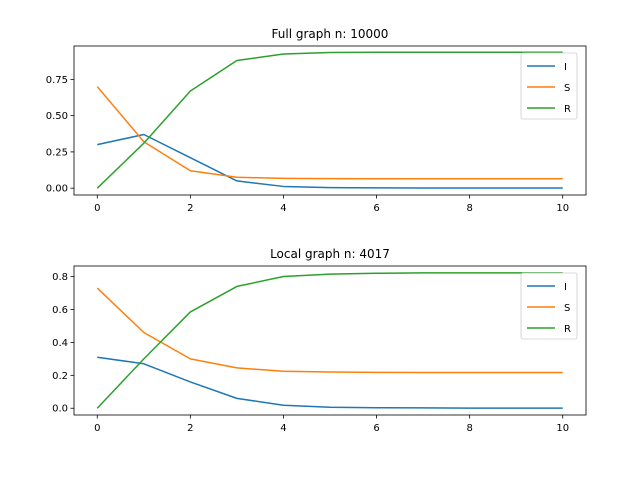 Image resolution: width=640 pixels, height=480 pixels. What do you see at coordinates (330, 34) in the screenshot?
I see `chart-title: Full graph n: 10000` at bounding box center [330, 34].